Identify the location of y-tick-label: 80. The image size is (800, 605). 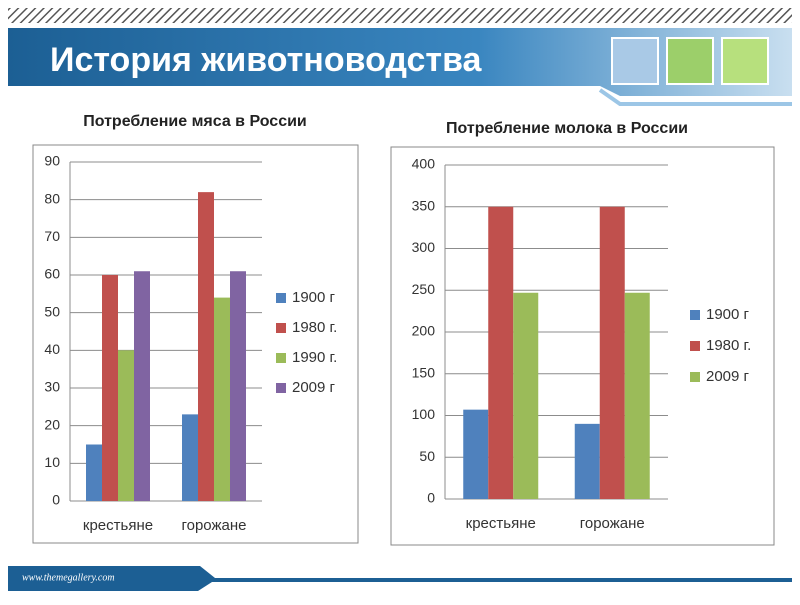
(52, 198).